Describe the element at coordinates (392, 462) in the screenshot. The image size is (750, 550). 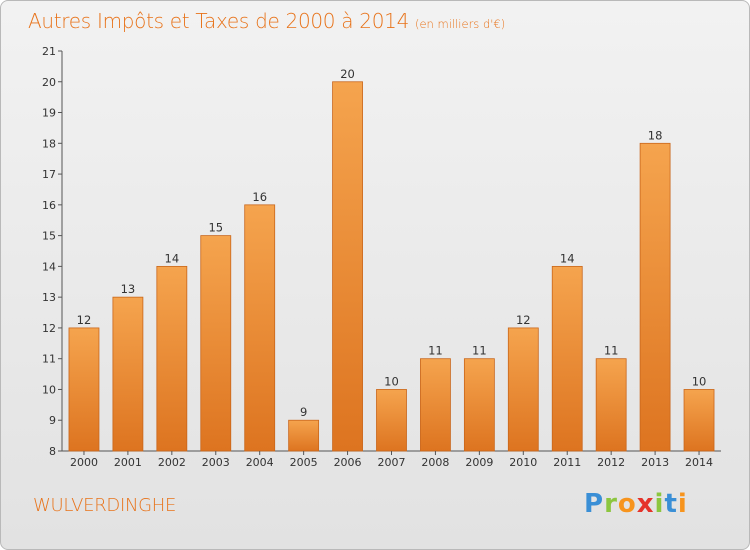
I see `x-tick-label: 2007` at that location.